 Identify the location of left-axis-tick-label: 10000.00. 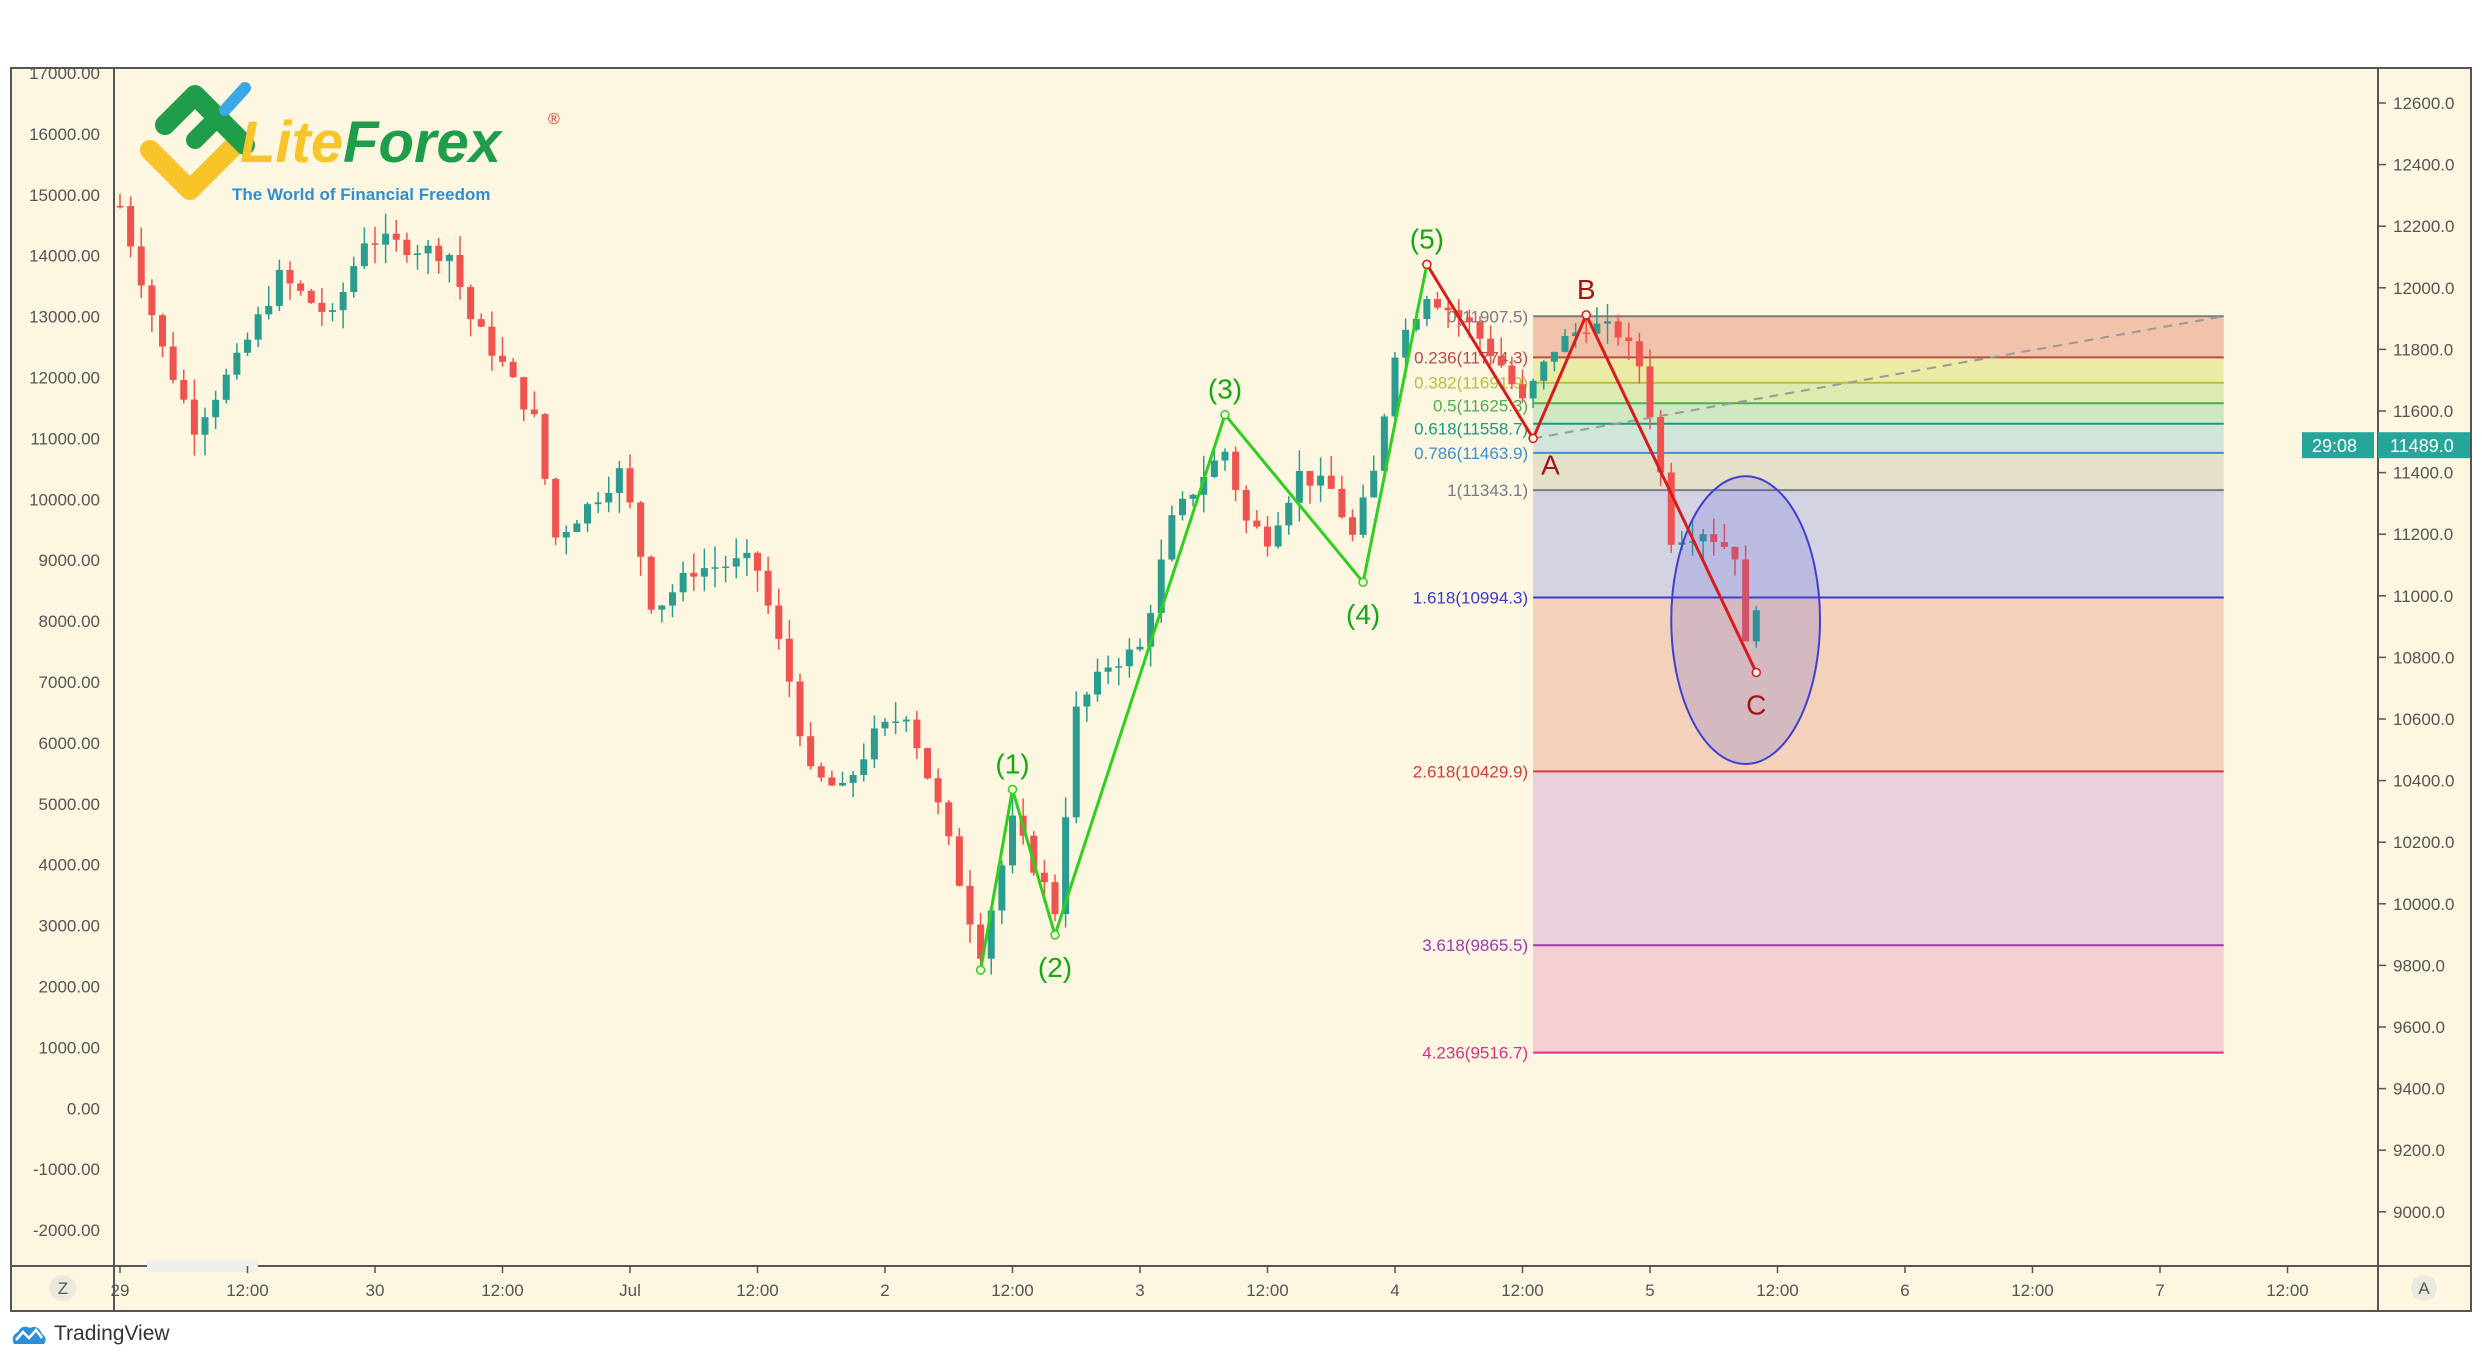
(64, 499).